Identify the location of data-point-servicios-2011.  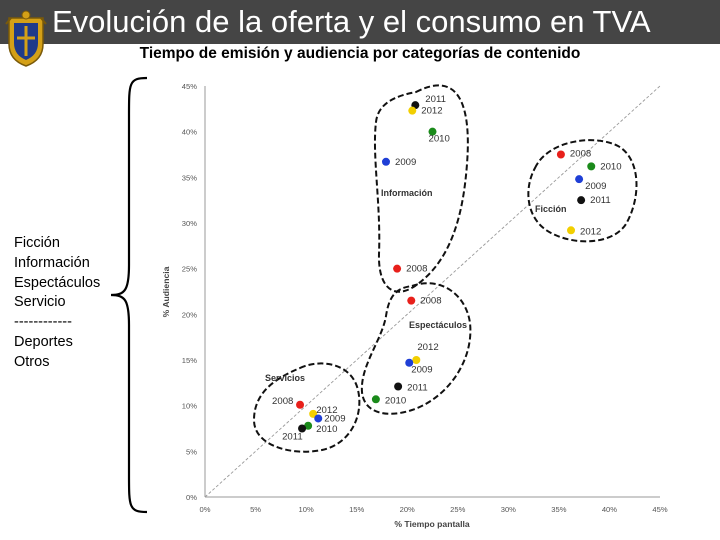
(302, 428).